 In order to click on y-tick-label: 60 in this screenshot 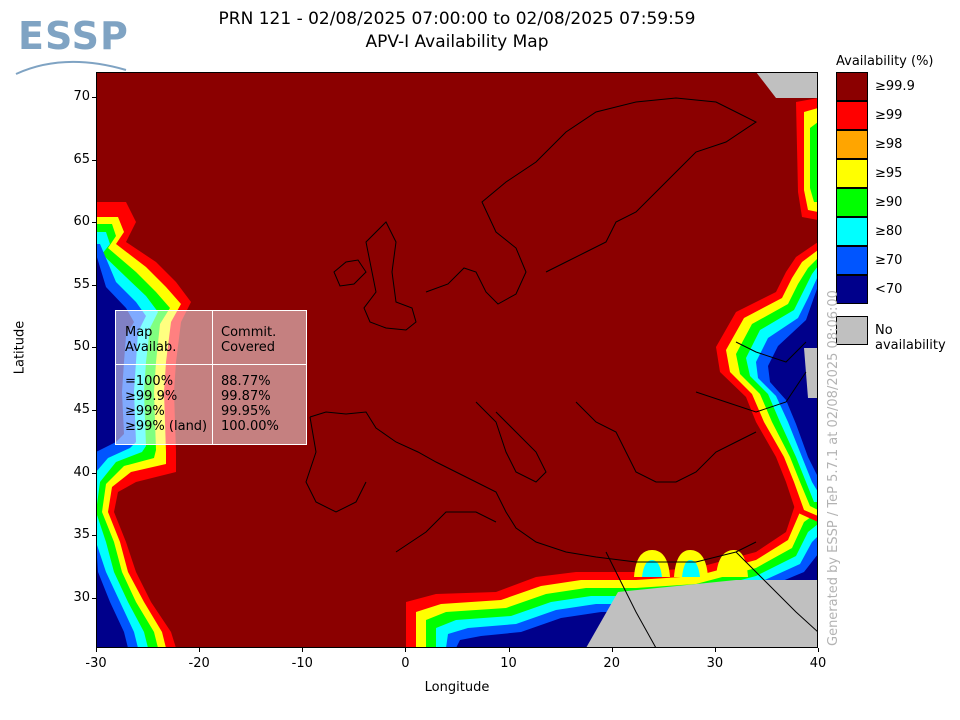, I will do `click(81, 222)`.